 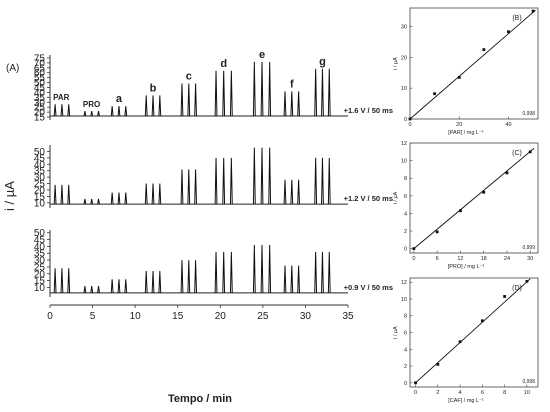 I want to click on trace-0-y-tick-label: 25, so click(x=40, y=108).